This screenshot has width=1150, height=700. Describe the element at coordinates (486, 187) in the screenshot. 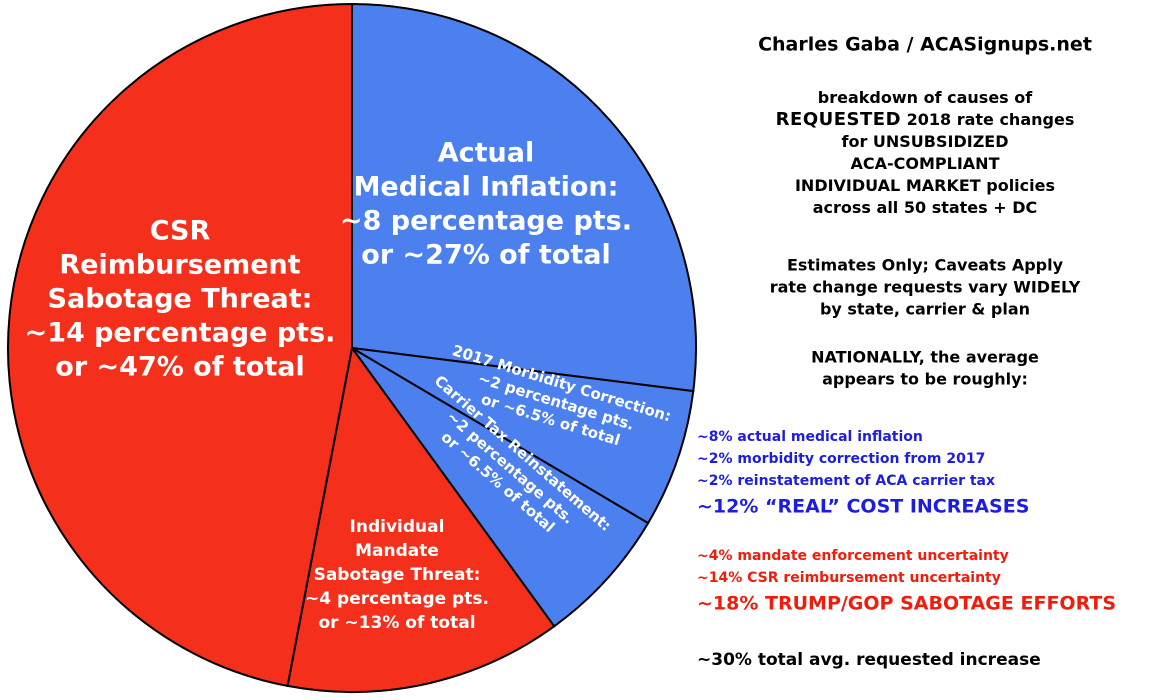

I see `slice-label-line: Medical Inflation:` at that location.